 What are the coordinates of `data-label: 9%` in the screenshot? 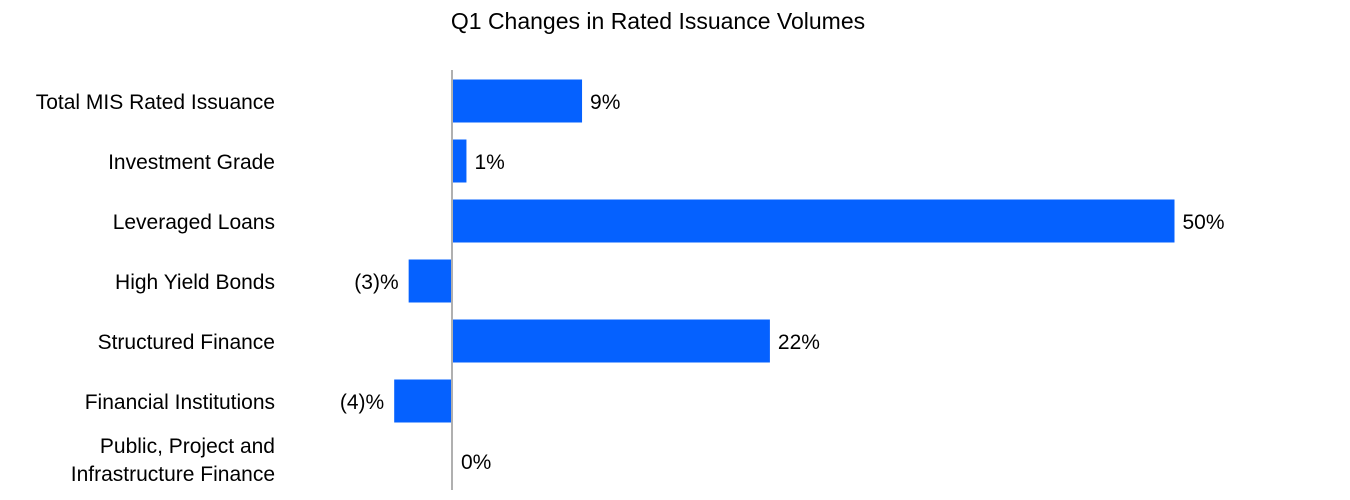 It's located at (605, 102).